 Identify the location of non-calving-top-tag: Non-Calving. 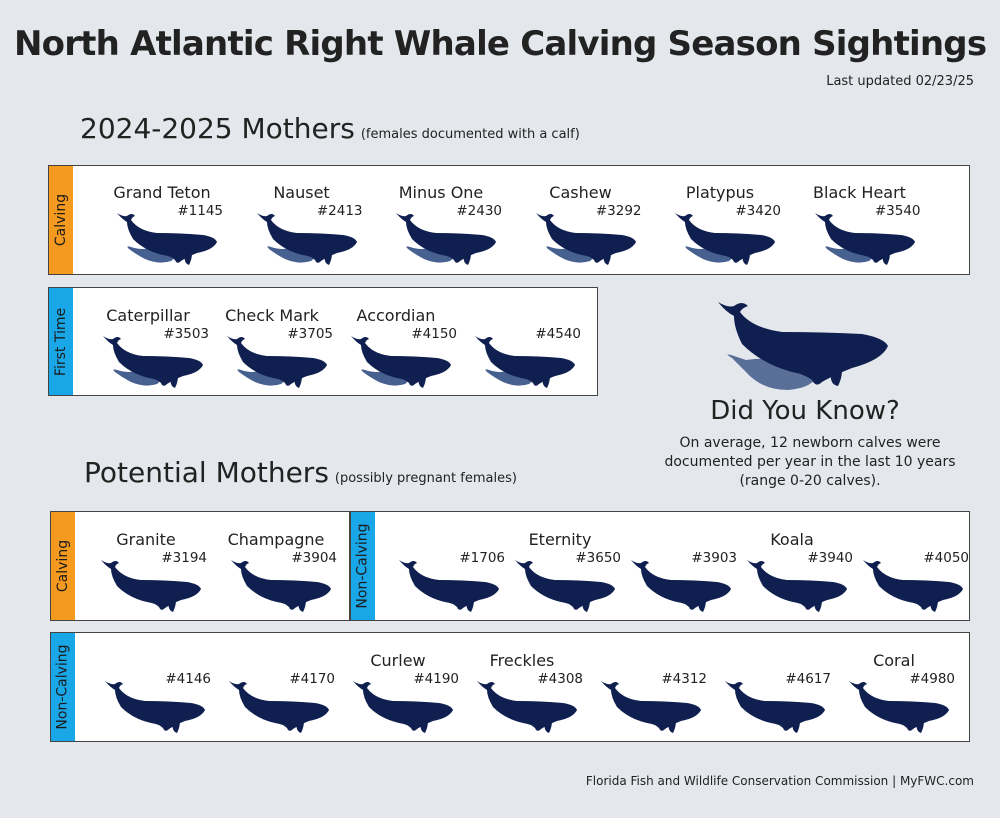
(363, 566).